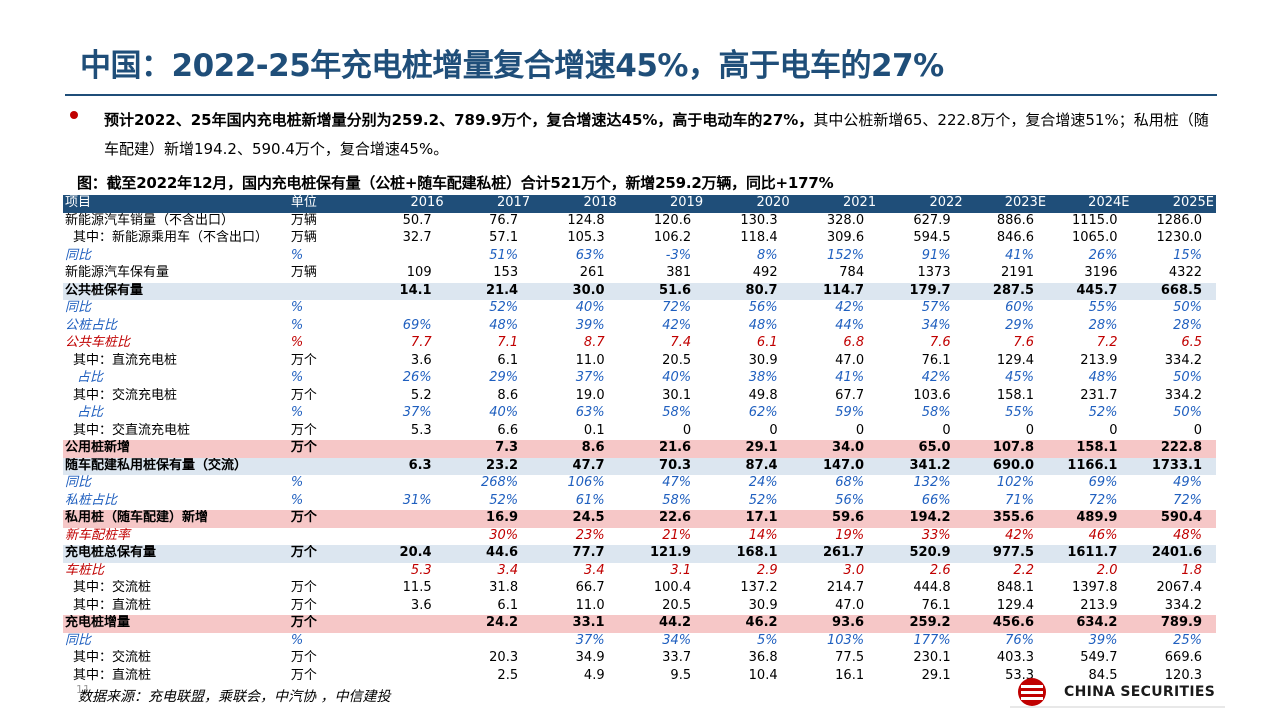 This screenshot has width=1280, height=720. Describe the element at coordinates (1094, 238) in the screenshot. I see `table-cell: 1065.0` at that location.